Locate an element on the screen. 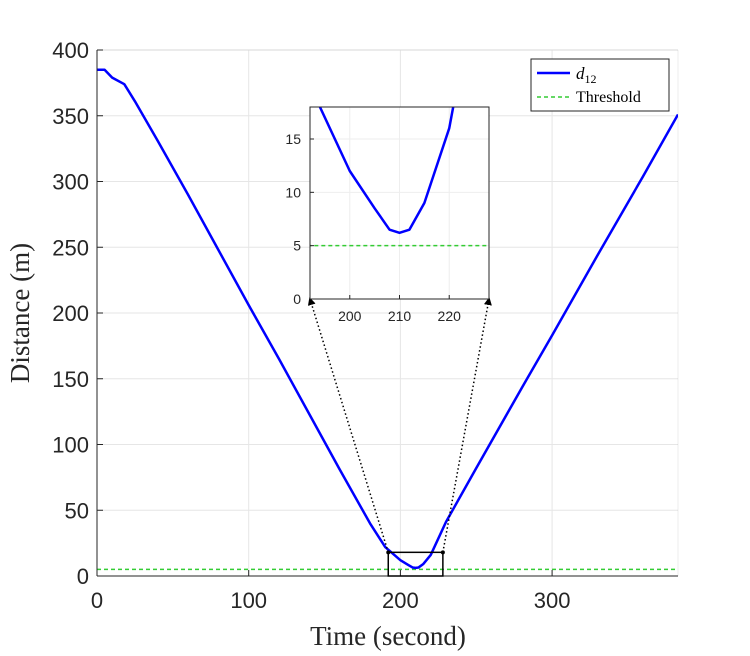  x-tick-label: 300 is located at coordinates (552, 600).